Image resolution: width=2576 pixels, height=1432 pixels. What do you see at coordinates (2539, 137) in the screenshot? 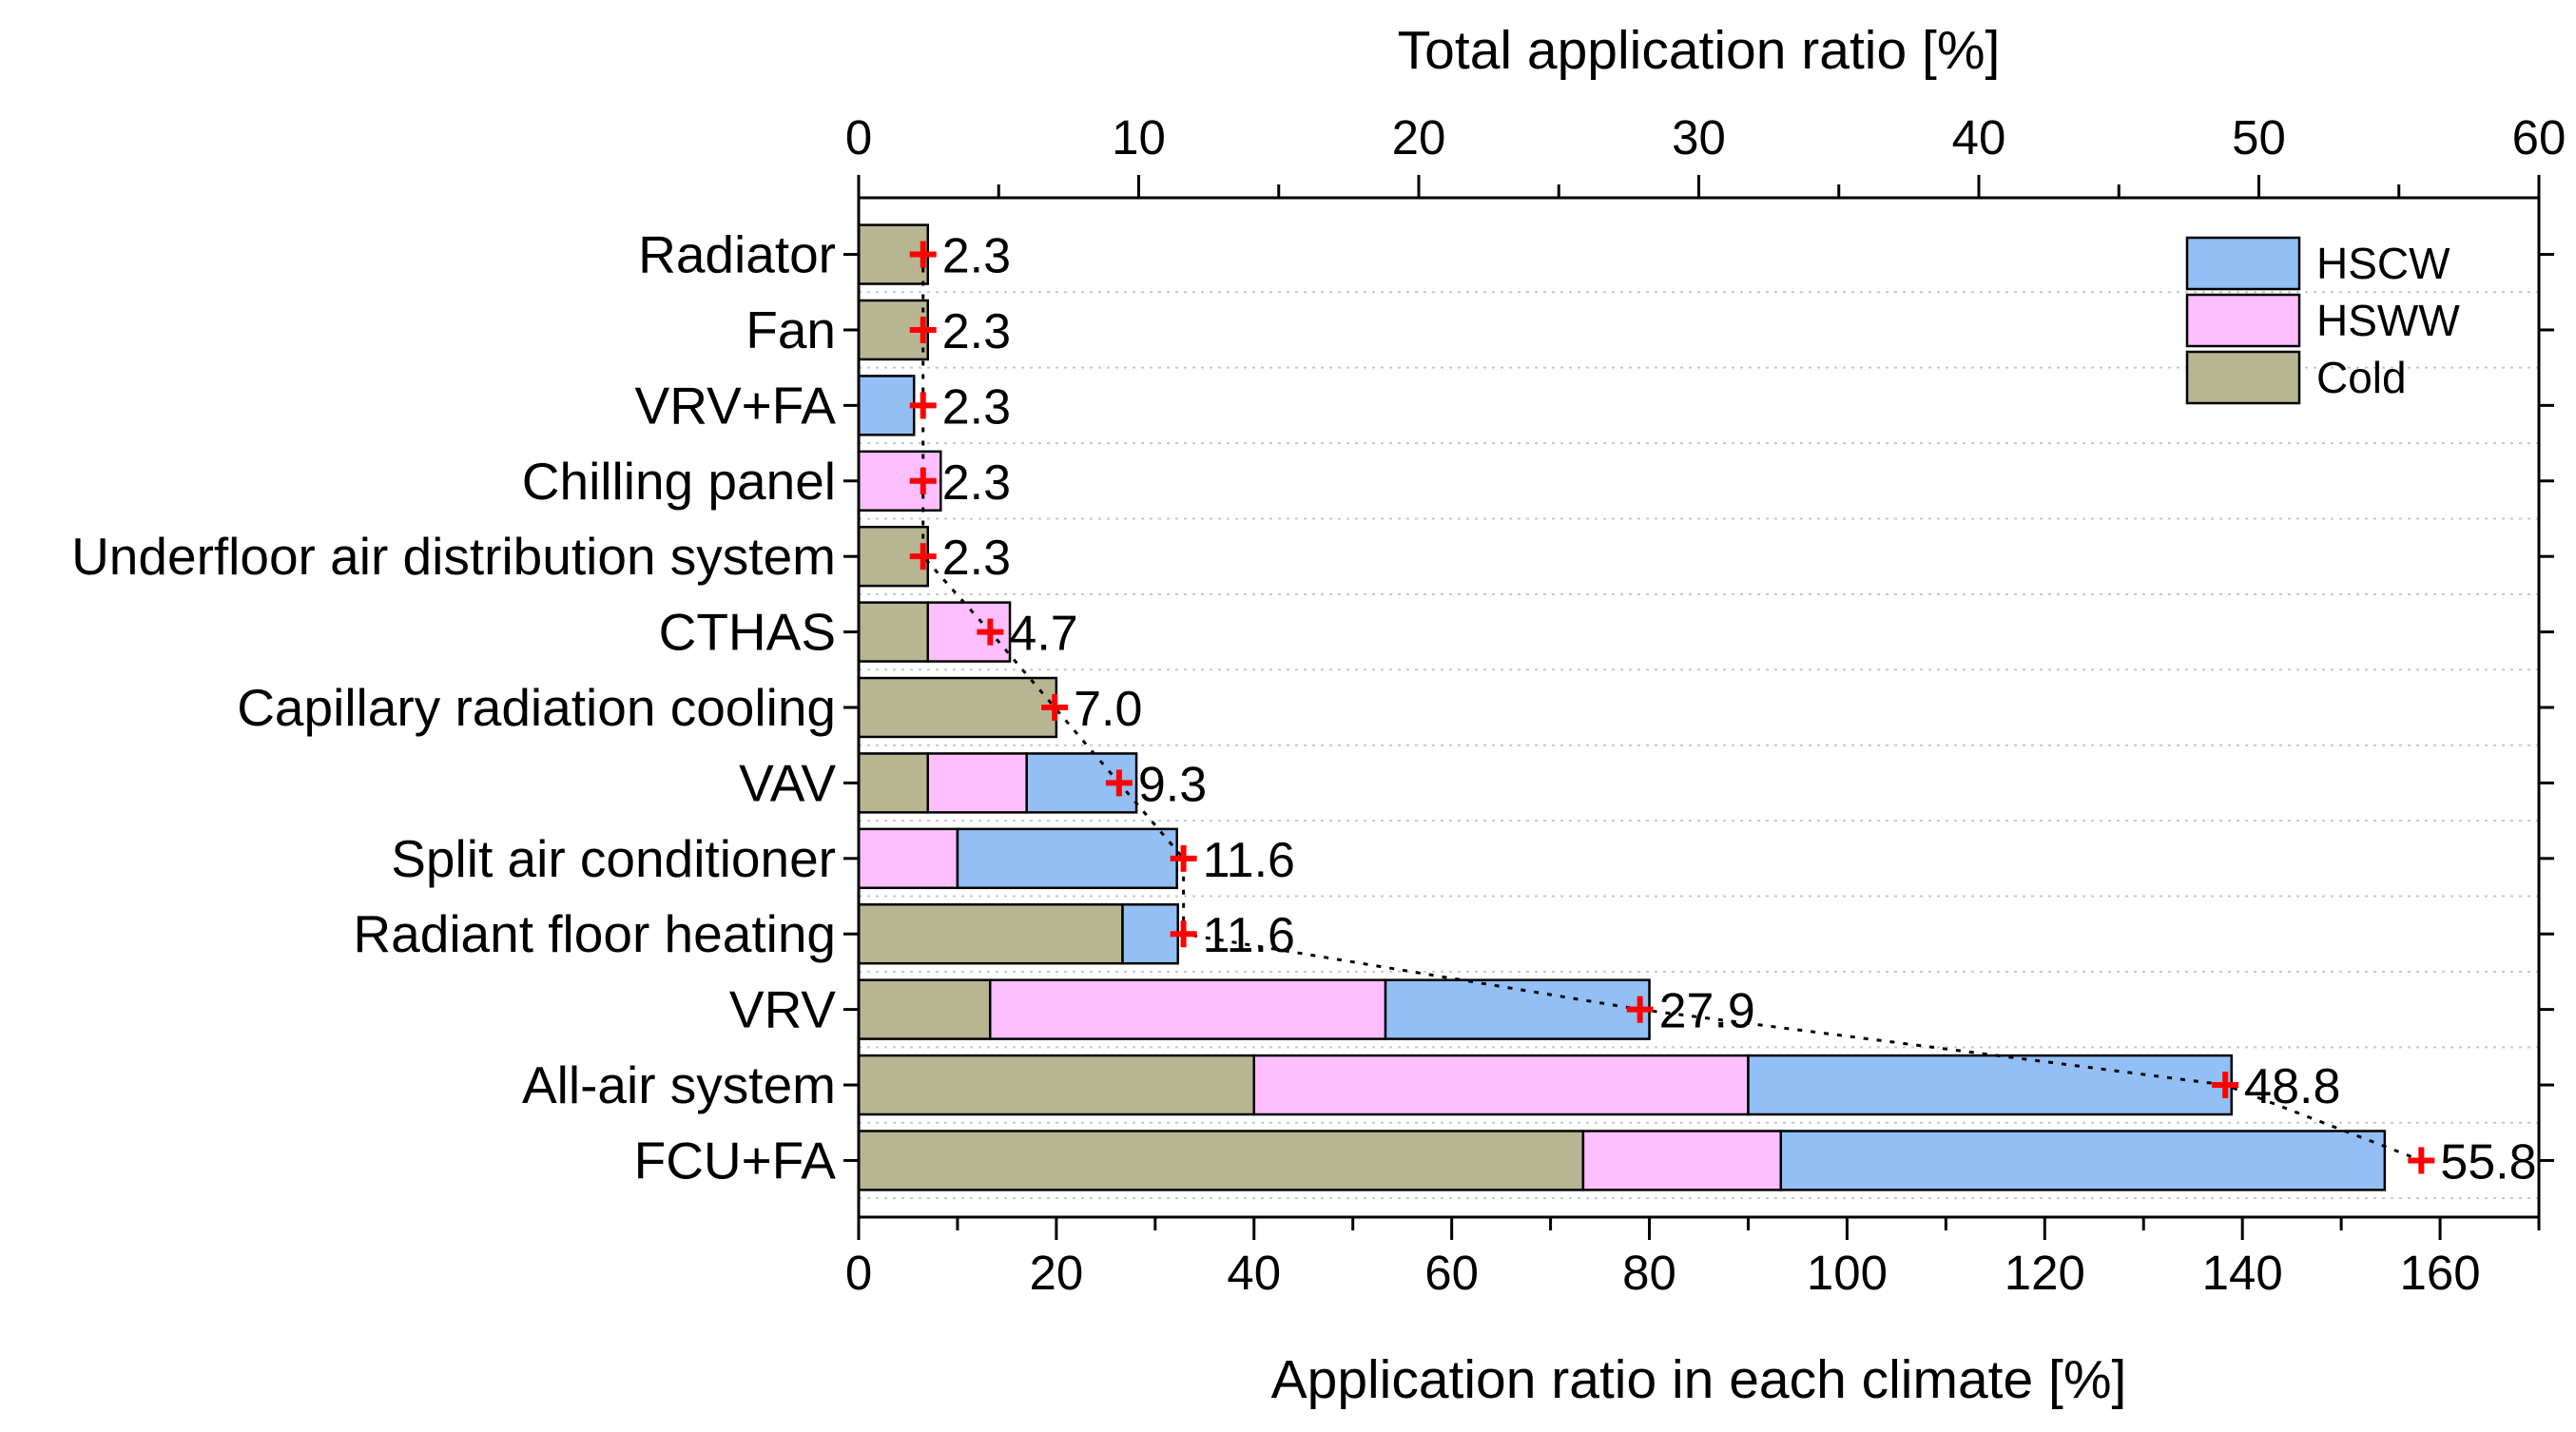
I see `x2-tick-label: 60` at bounding box center [2539, 137].